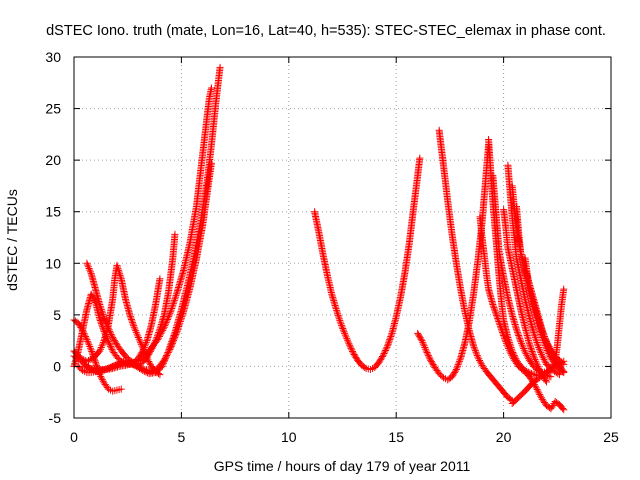 This screenshot has width=640, height=480. I want to click on x-tick-label: 5, so click(182, 437).